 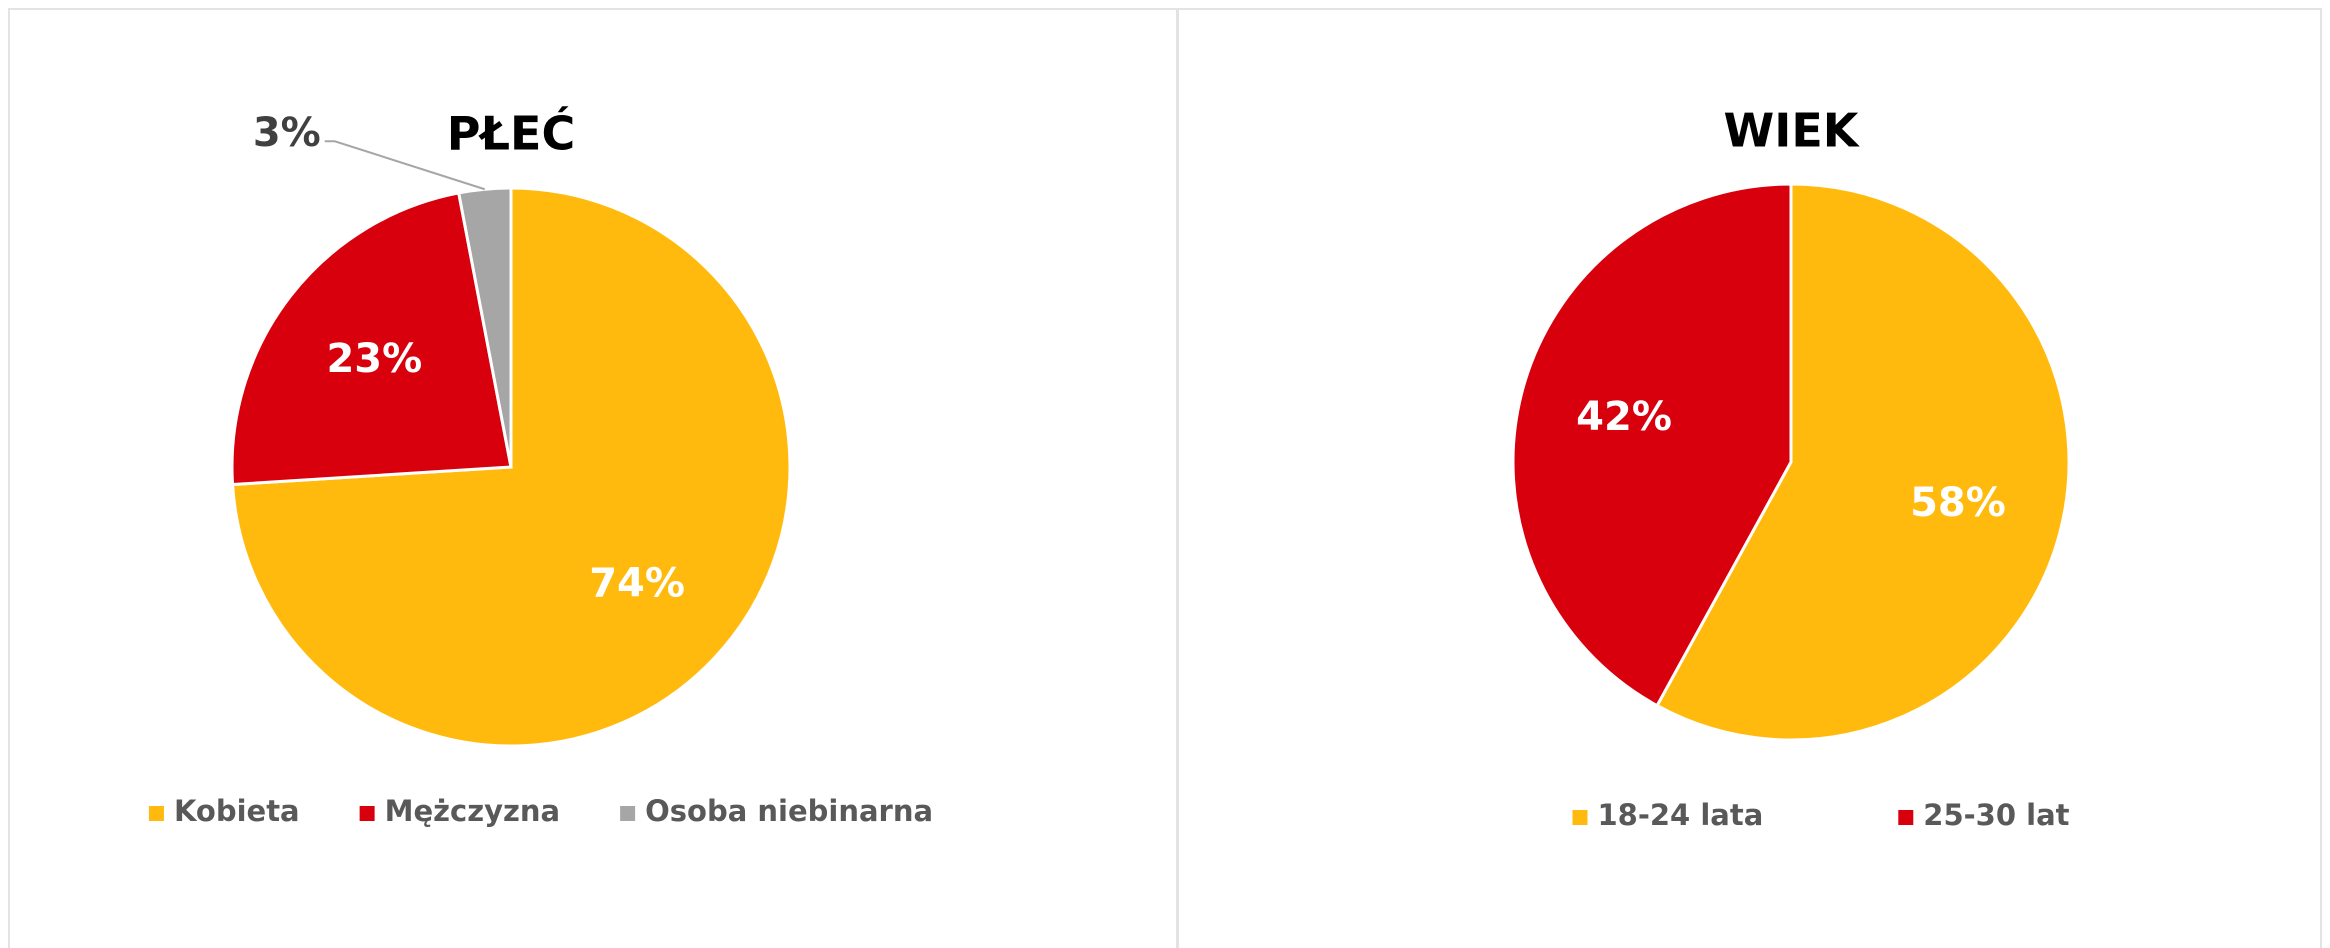 What do you see at coordinates (789, 811) in the screenshot?
I see `legend-label: Osoba niebinarna` at bounding box center [789, 811].